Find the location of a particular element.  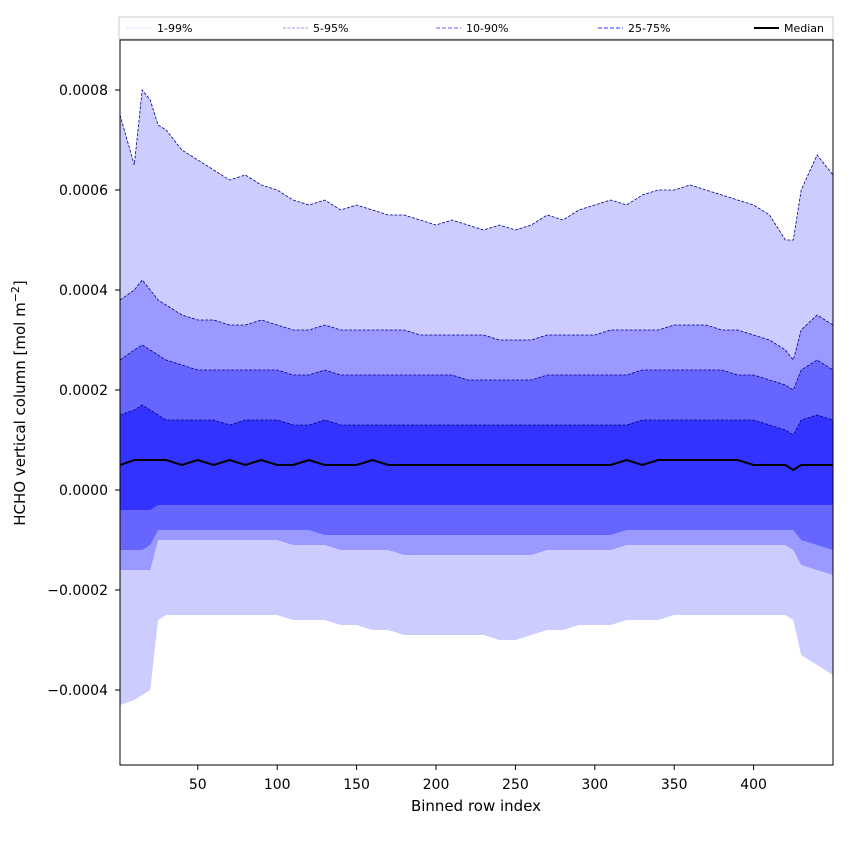

y-axis-label-superscript: −2 is located at coordinates (15, 294).